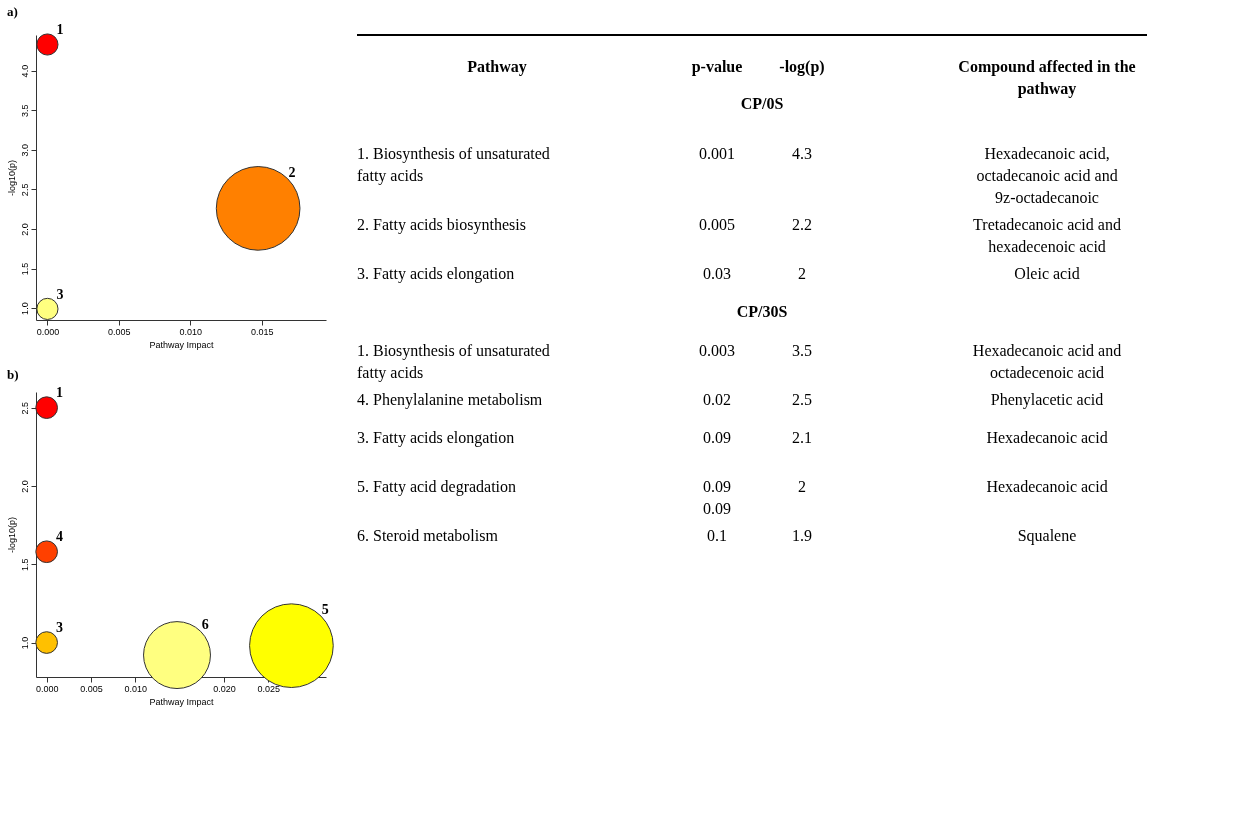 The image size is (1252, 813). What do you see at coordinates (59, 537) in the screenshot?
I see `annotation: 4` at bounding box center [59, 537].